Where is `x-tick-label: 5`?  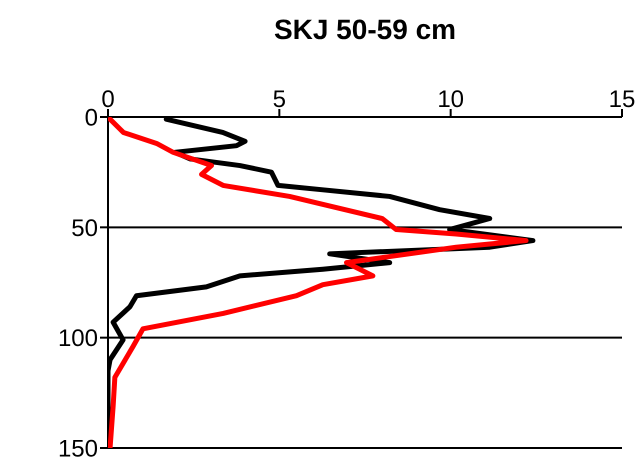 x-tick-label: 5 is located at coordinates (279, 99).